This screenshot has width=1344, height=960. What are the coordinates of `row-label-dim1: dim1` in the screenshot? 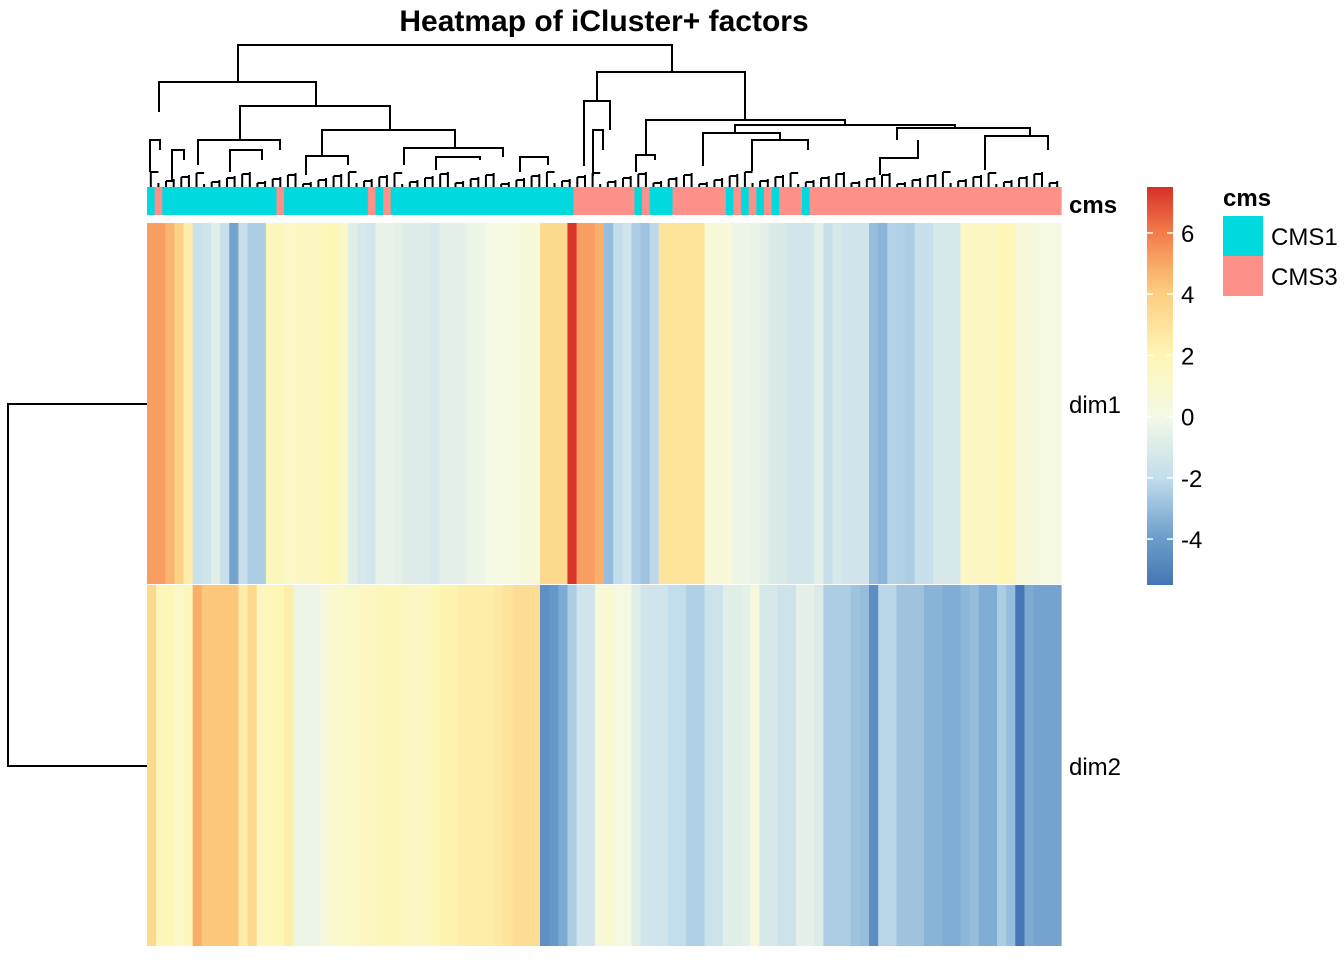 It's located at (1095, 405).